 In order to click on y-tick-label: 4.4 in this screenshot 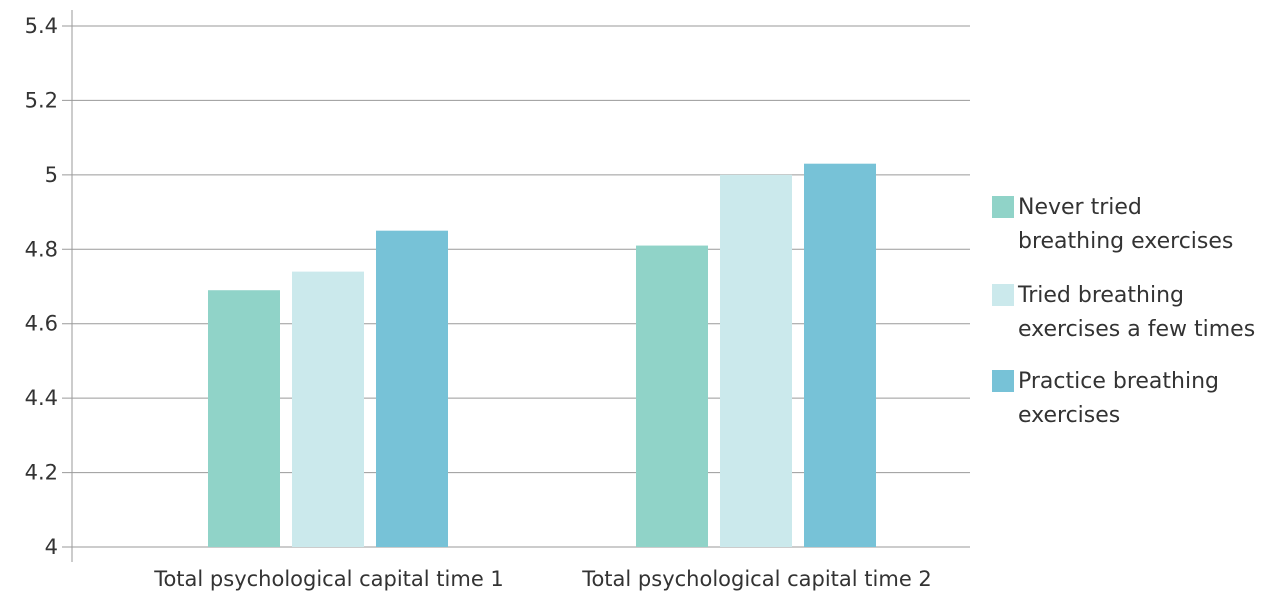, I will do `click(41, 398)`.